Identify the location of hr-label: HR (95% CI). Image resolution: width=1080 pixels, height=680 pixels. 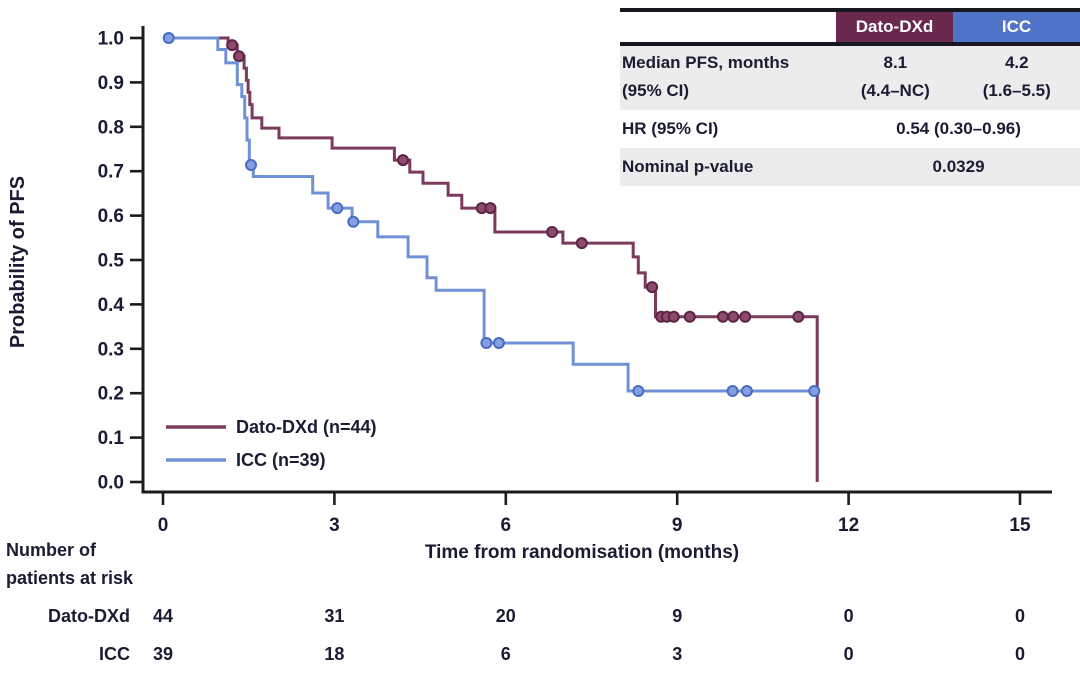
(670, 128).